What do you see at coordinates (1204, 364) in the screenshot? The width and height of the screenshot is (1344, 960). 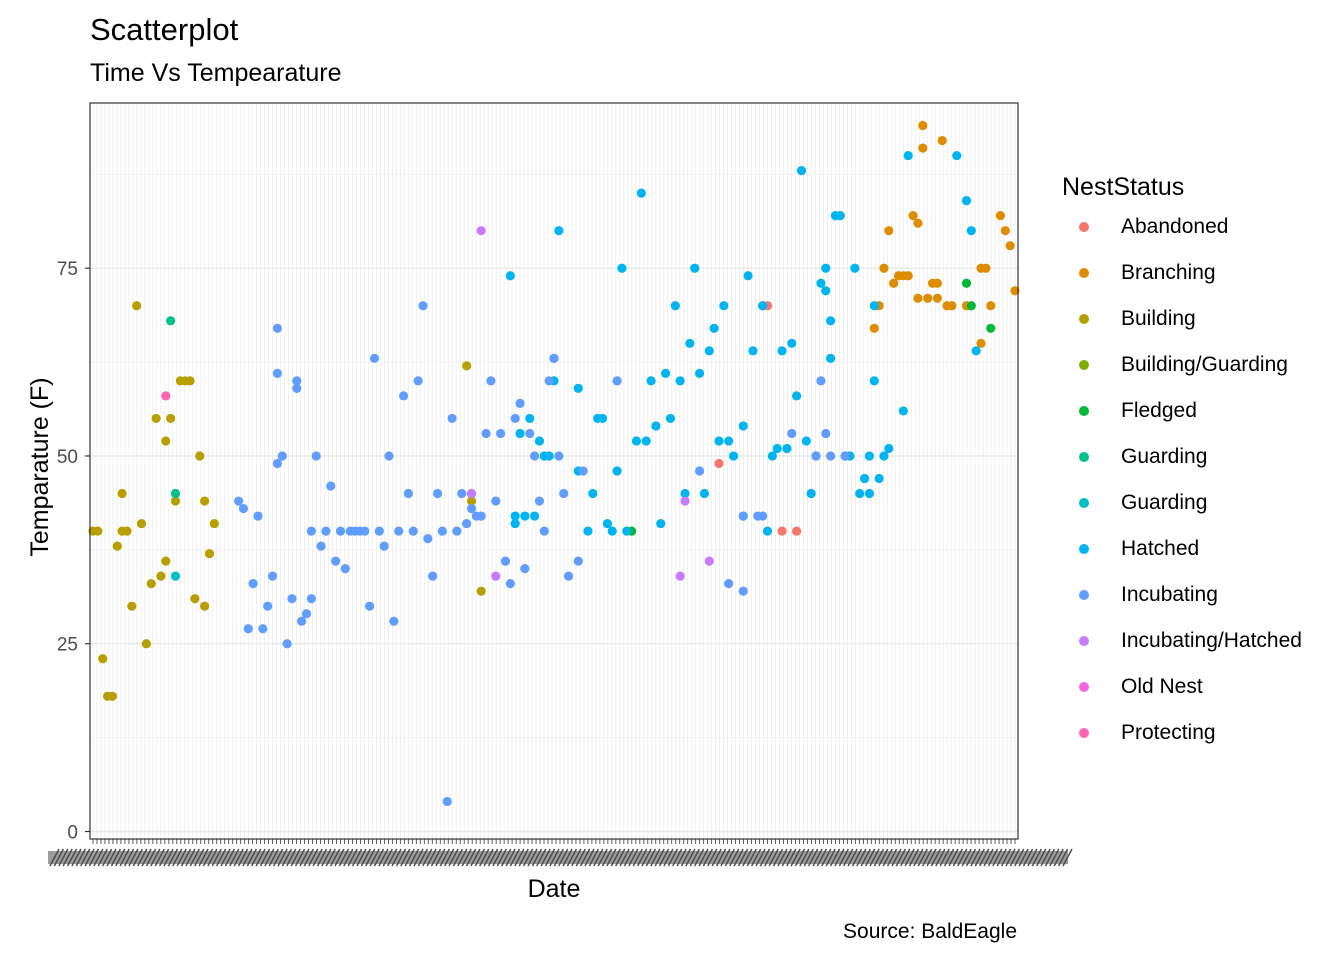 I see `legend-label: Building/Guarding` at bounding box center [1204, 364].